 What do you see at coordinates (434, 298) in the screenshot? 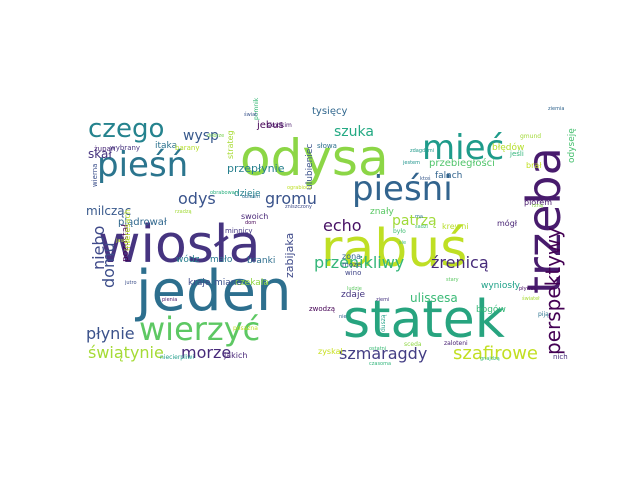
I see `word-30: ulissesa` at bounding box center [434, 298].